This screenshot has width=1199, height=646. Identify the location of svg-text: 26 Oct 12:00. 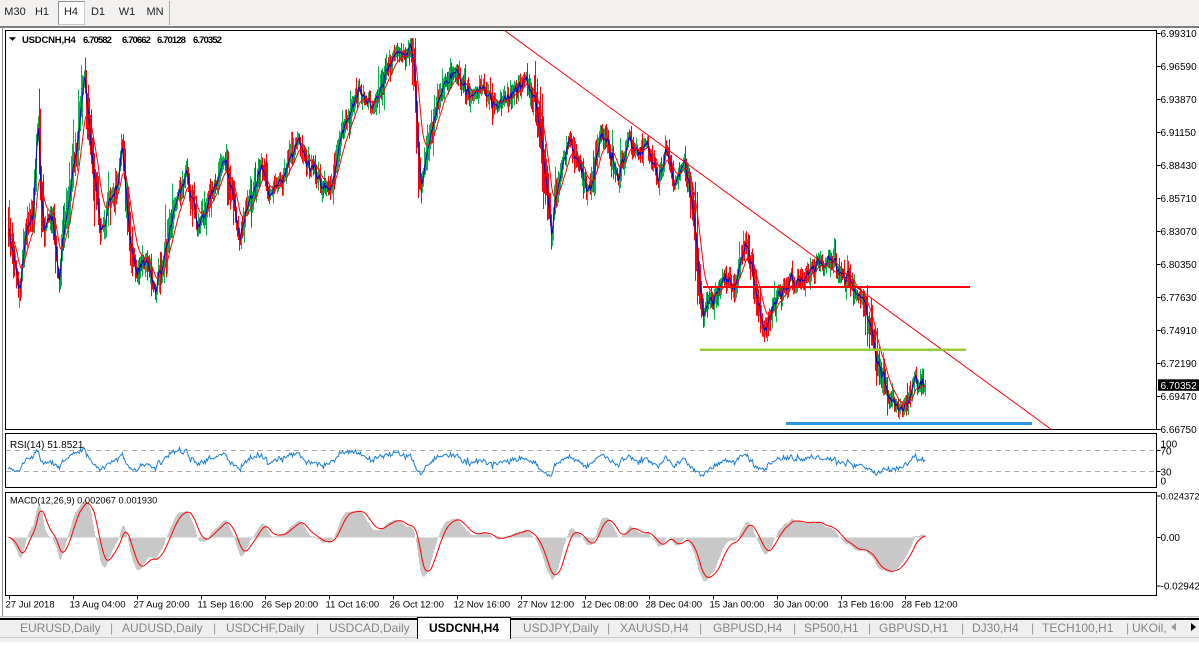
(417, 605).